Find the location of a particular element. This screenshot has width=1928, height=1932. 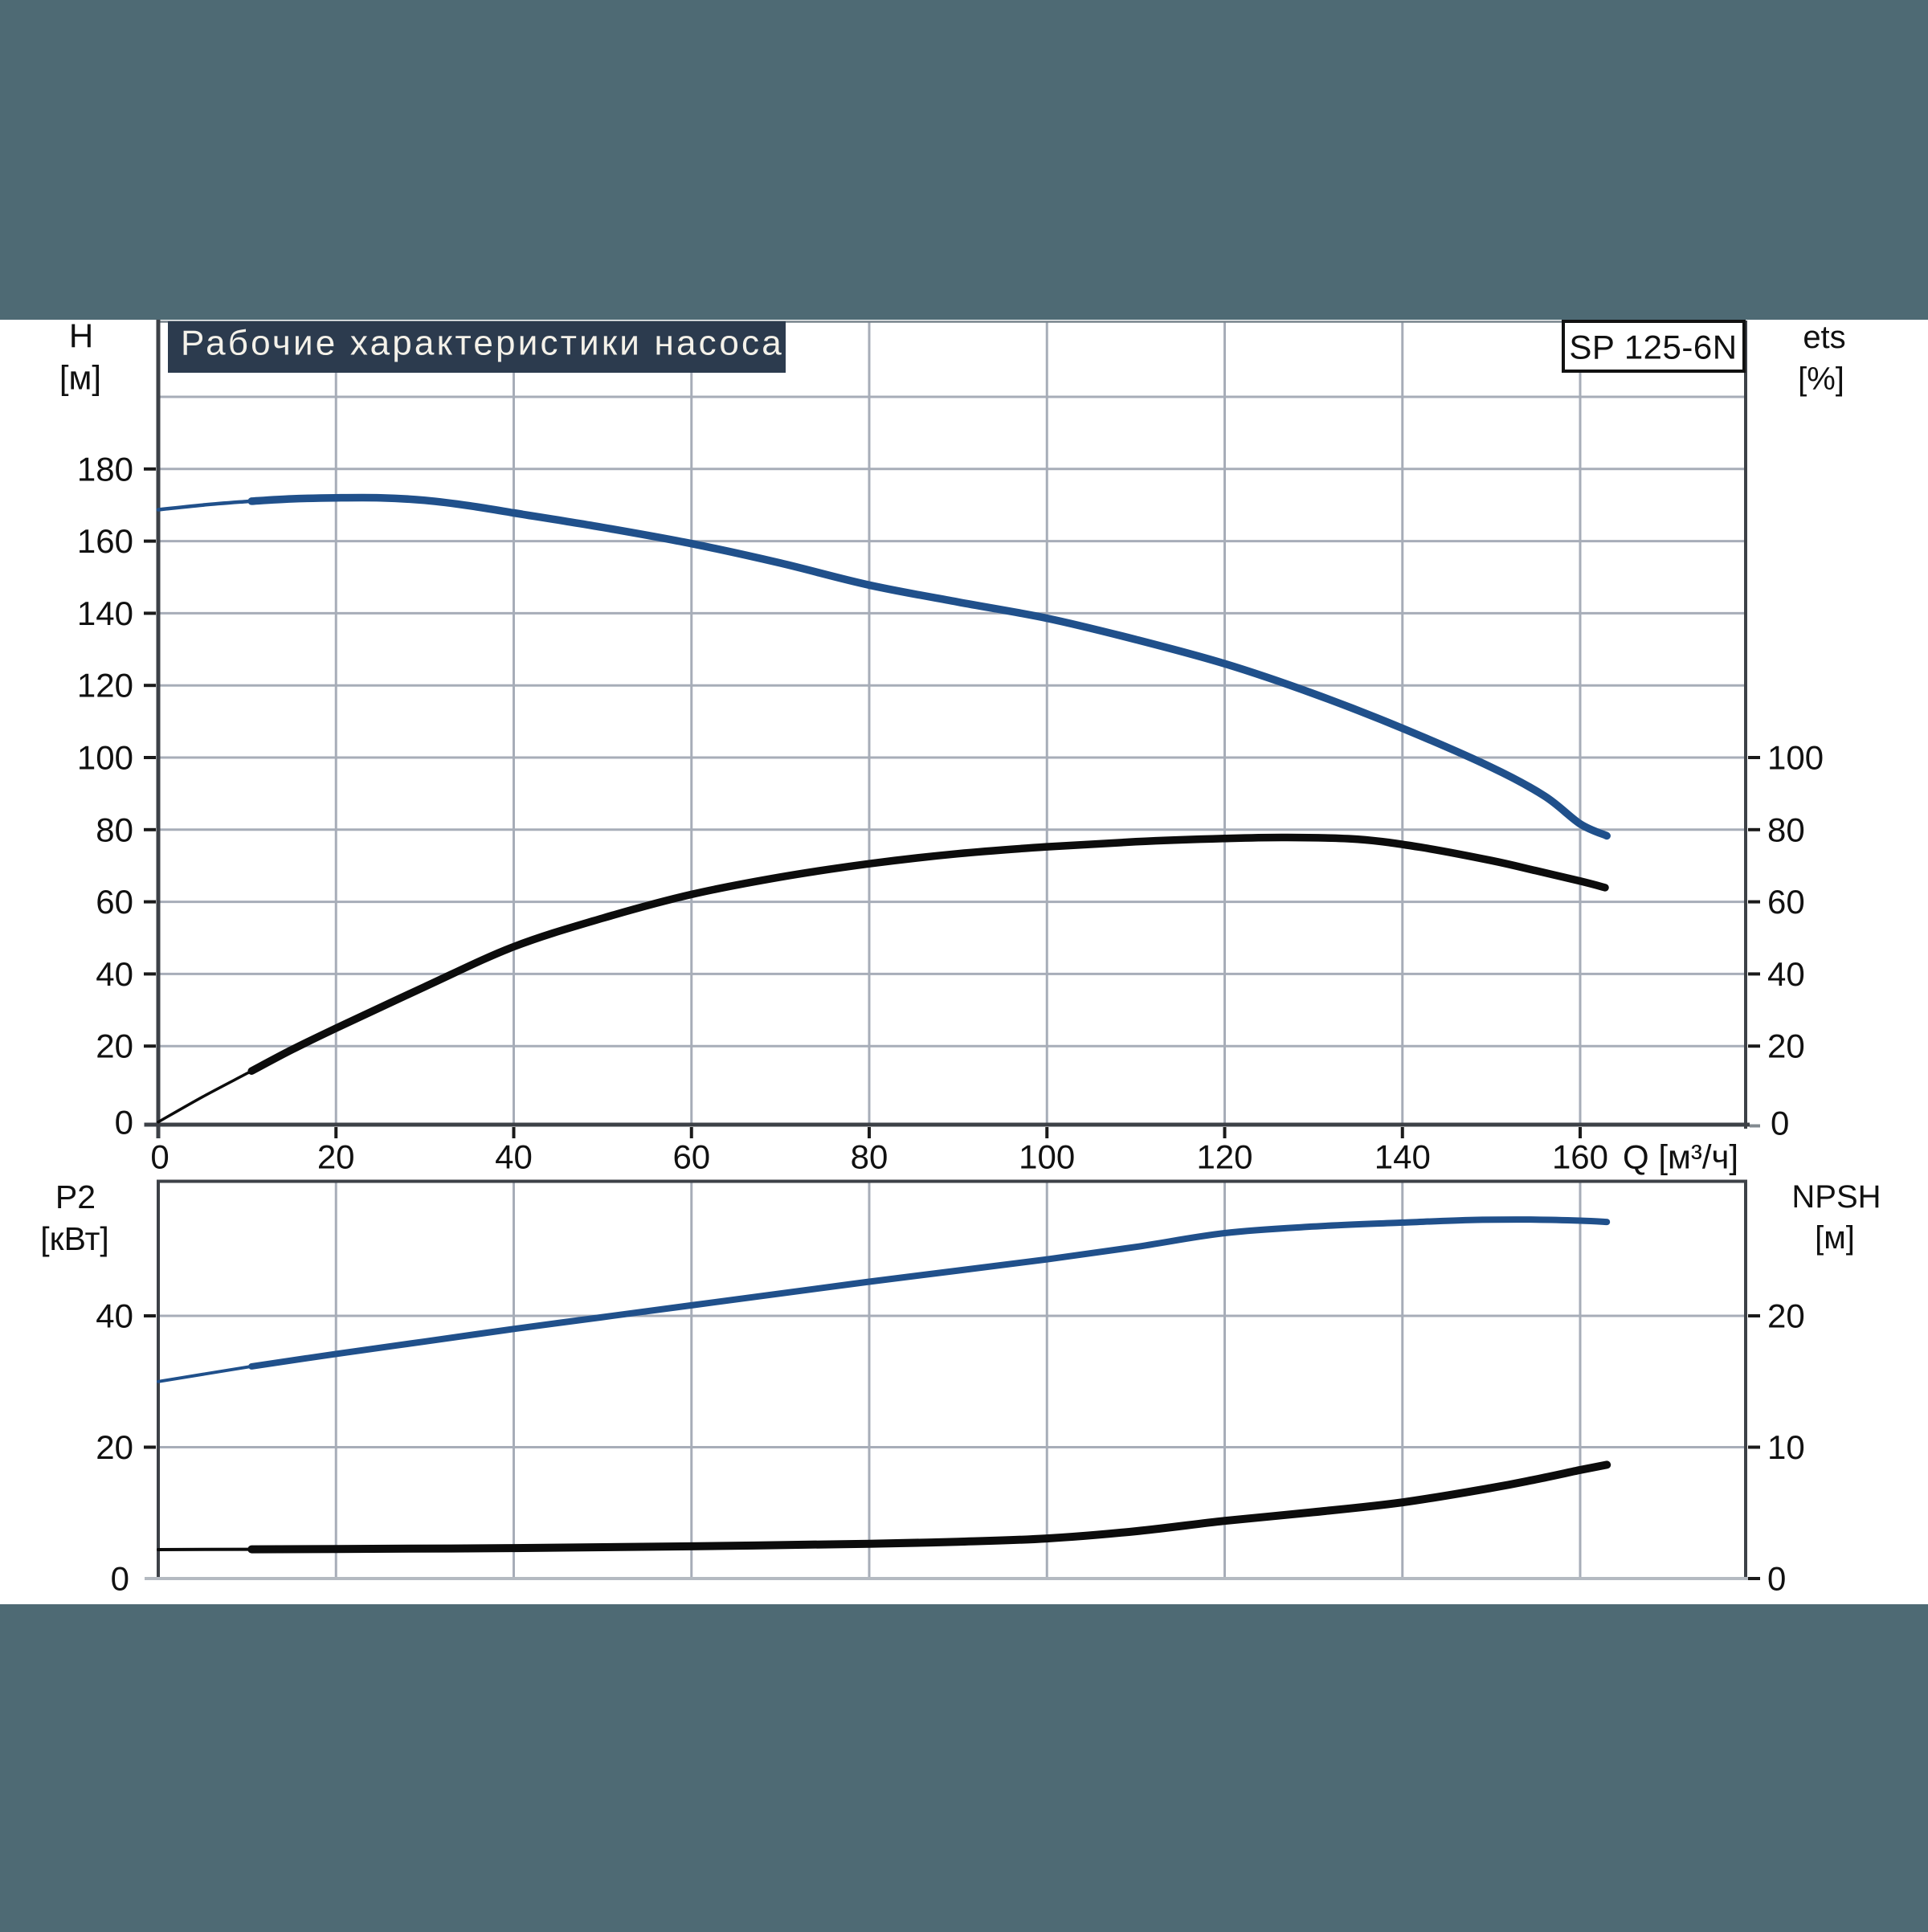

svg-text: 10 is located at coordinates (1786, 1447).